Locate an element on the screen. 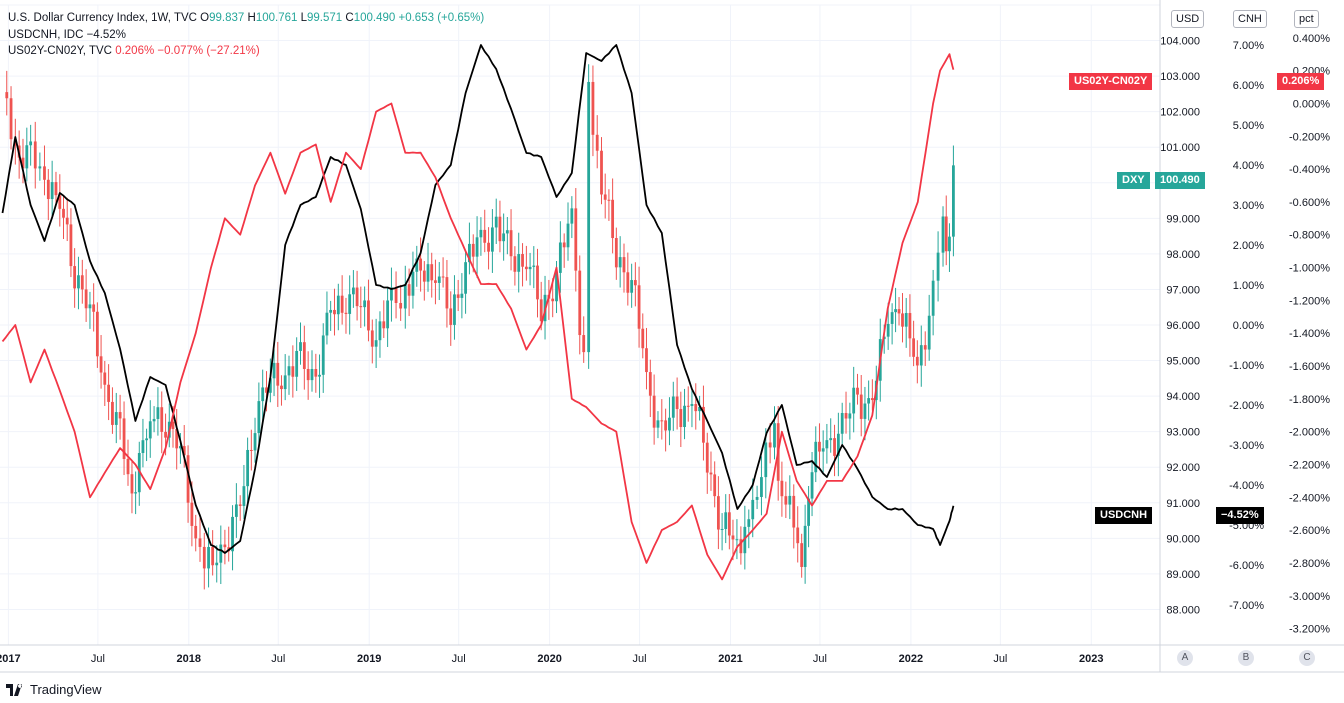  legend-dxy-open: 99.837 is located at coordinates (227, 18).